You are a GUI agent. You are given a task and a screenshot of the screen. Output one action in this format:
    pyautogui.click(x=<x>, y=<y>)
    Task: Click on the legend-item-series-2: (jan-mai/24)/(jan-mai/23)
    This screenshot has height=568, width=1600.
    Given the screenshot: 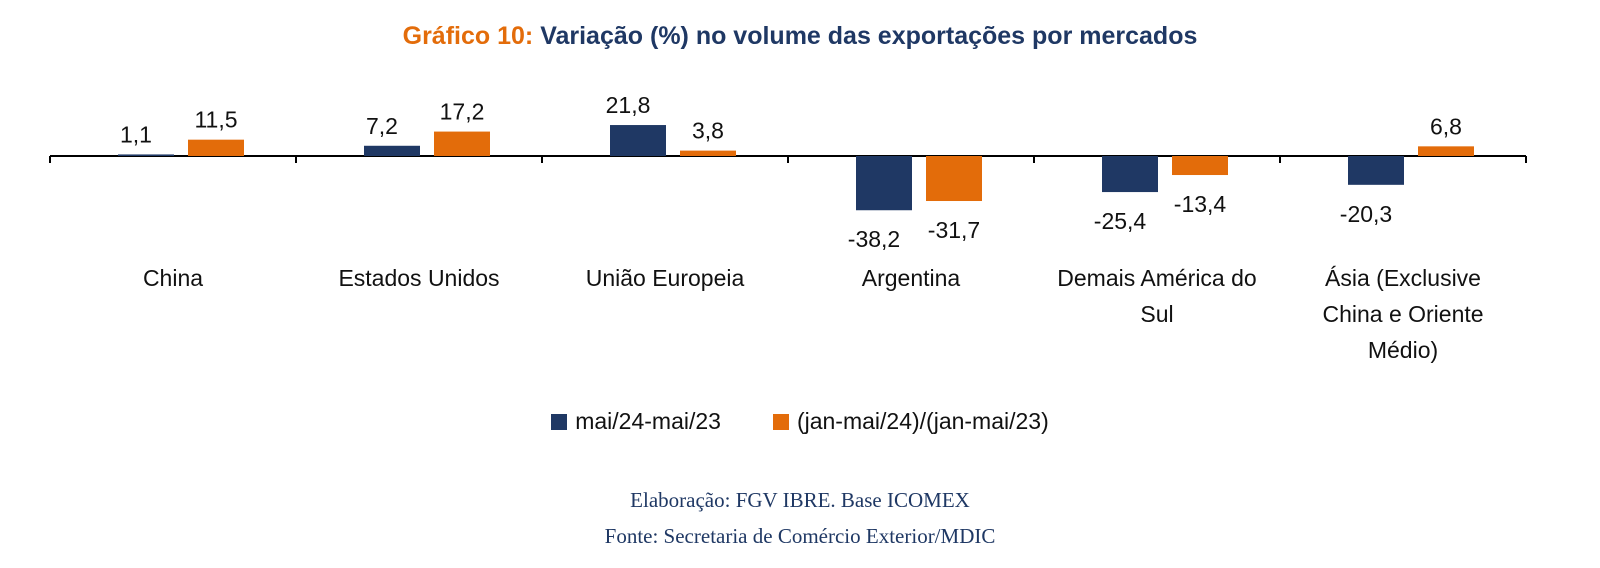 What is the action you would take?
    pyautogui.click(x=910, y=421)
    